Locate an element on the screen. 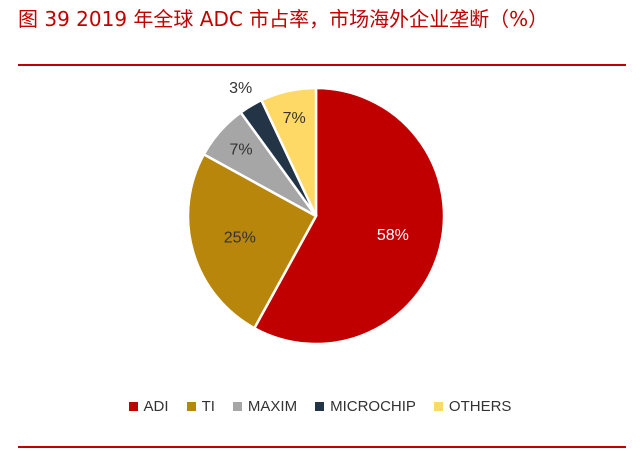  data-label-ti: 25% is located at coordinates (240, 238).